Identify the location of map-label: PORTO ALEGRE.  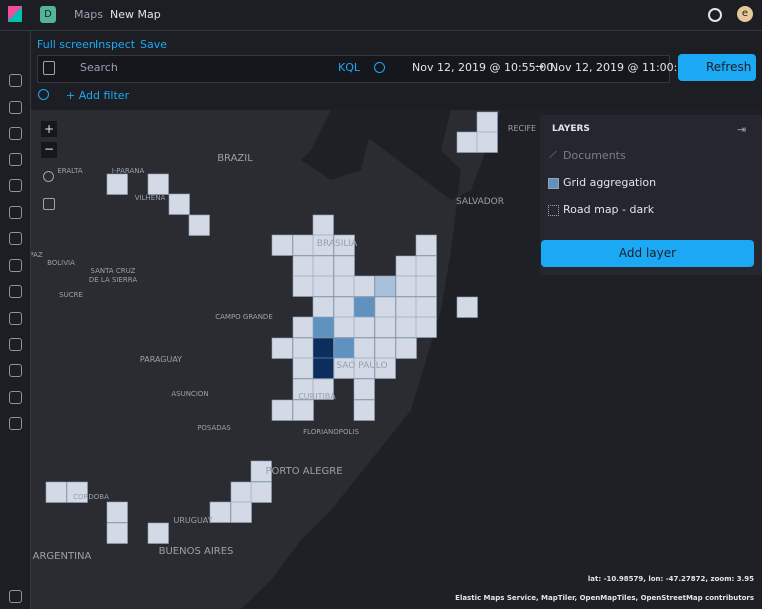
(303, 471).